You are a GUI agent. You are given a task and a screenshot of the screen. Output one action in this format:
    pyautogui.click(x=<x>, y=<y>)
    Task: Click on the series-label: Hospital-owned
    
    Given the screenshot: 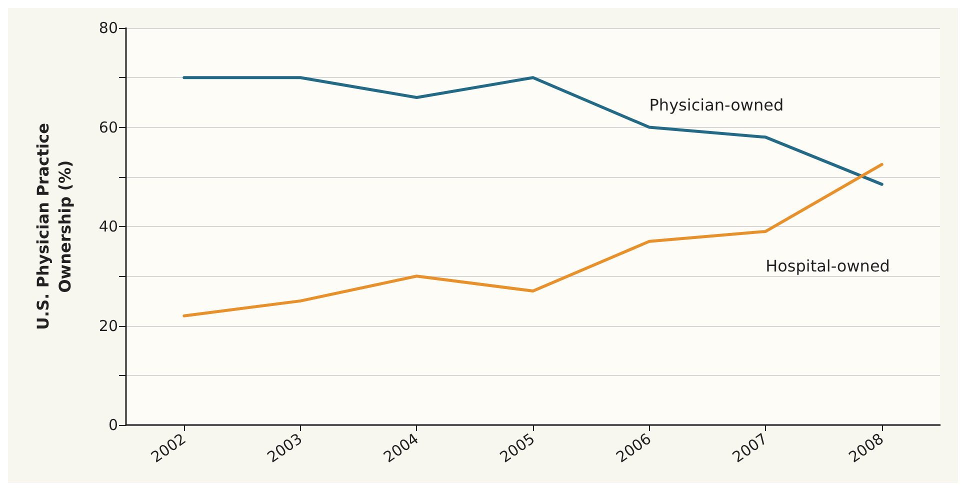 What is the action you would take?
    pyautogui.click(x=828, y=266)
    